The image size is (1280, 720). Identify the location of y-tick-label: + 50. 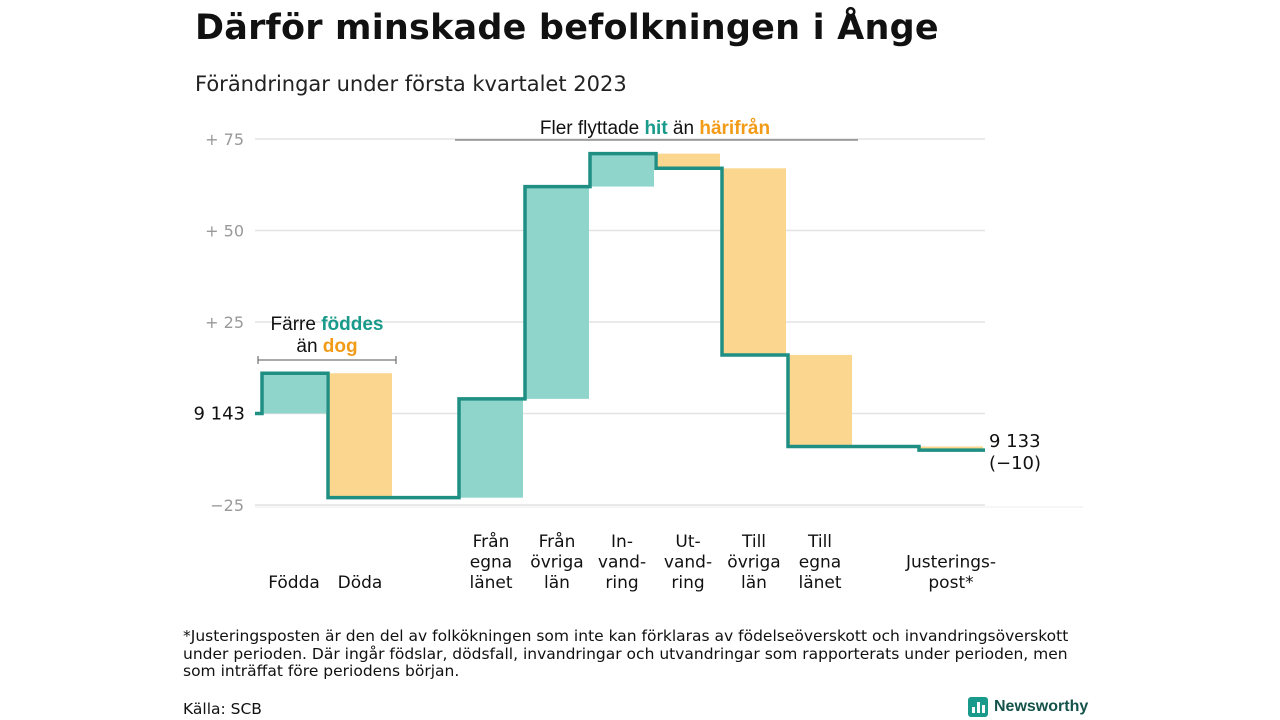
(224, 231).